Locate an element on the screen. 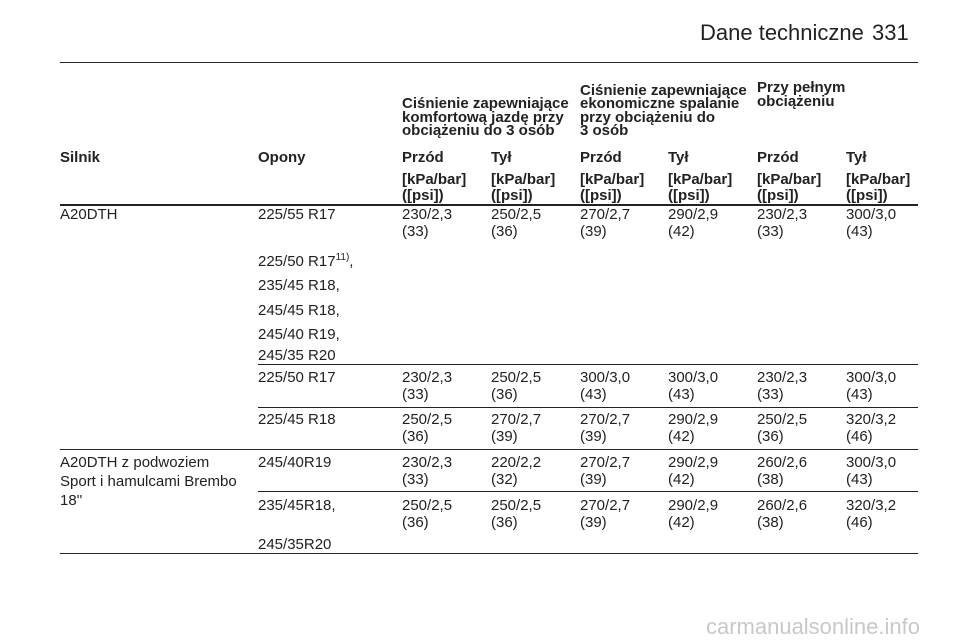 Image resolution: width=960 pixels, height=642 pixels. engine: A20DTH is located at coordinates (89, 214).